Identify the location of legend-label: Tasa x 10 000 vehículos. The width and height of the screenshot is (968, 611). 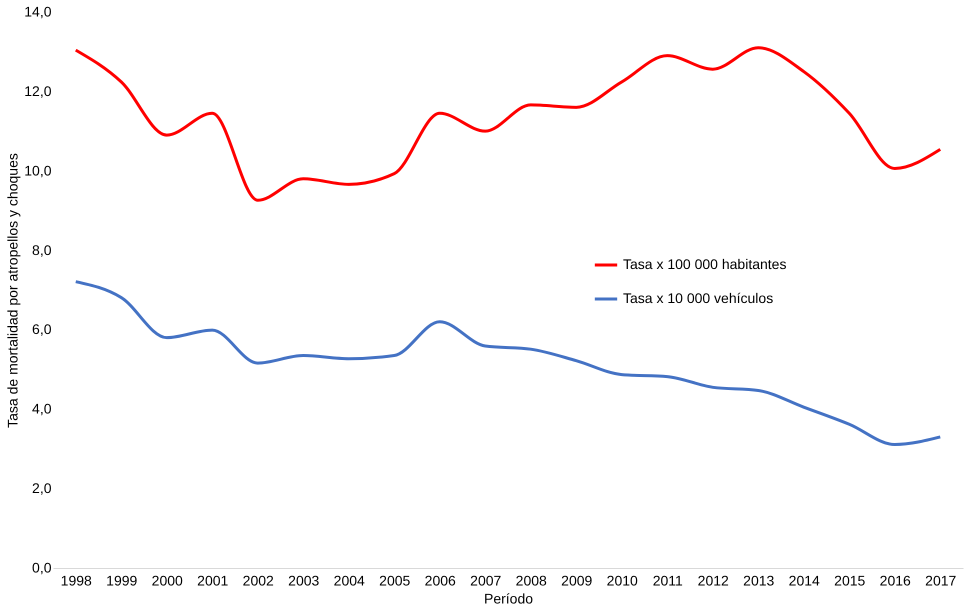
(698, 298).